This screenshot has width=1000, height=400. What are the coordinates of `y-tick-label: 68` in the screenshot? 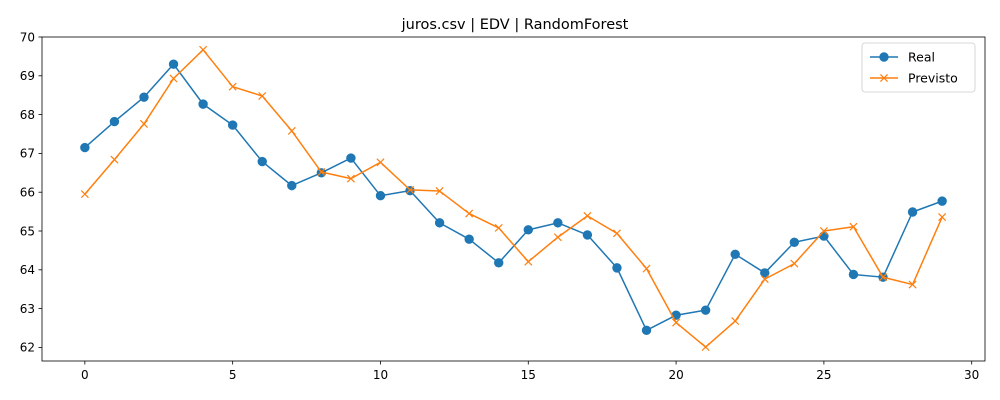 It's located at (27, 115).